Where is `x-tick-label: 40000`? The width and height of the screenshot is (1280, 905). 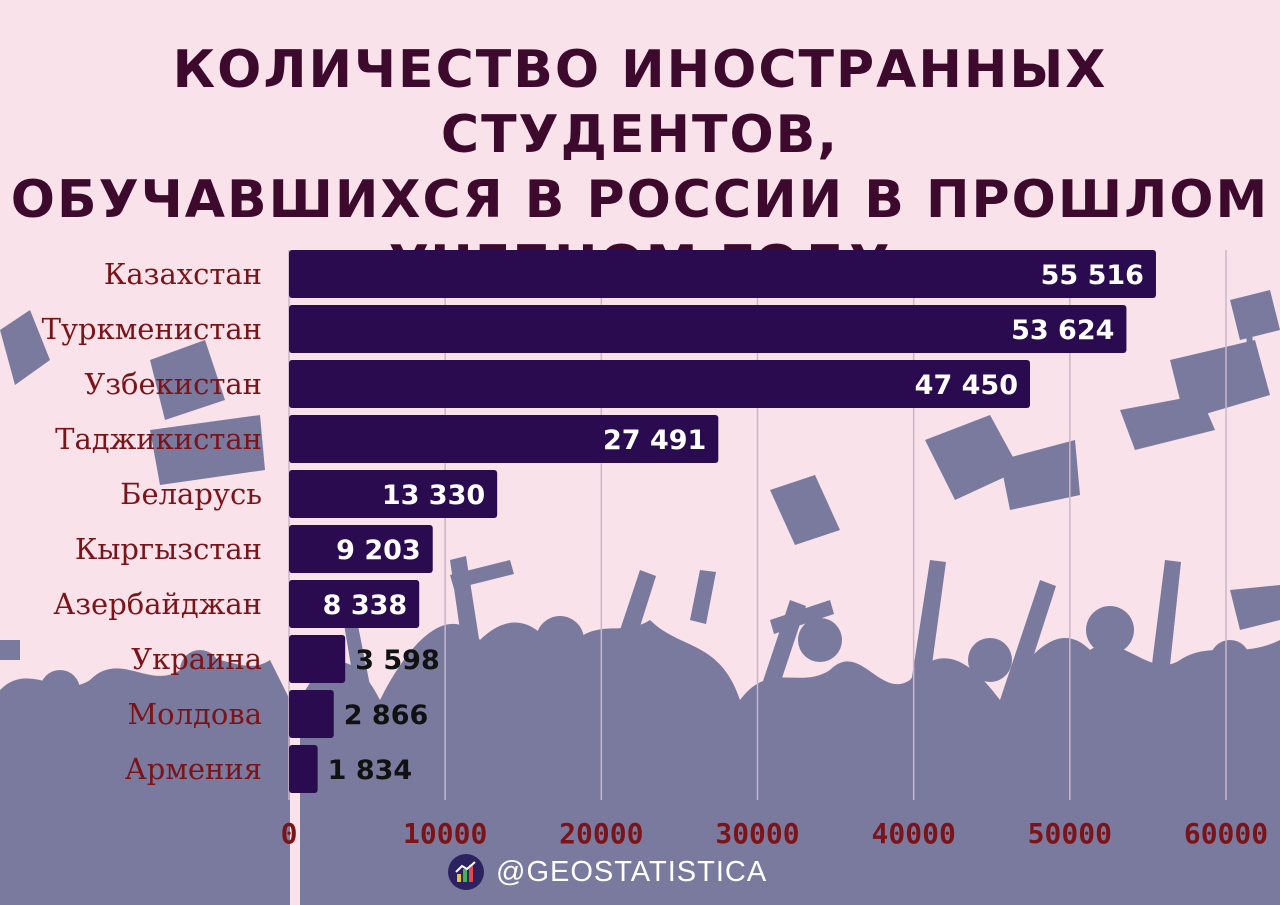 x-tick-label: 40000 is located at coordinates (914, 833).